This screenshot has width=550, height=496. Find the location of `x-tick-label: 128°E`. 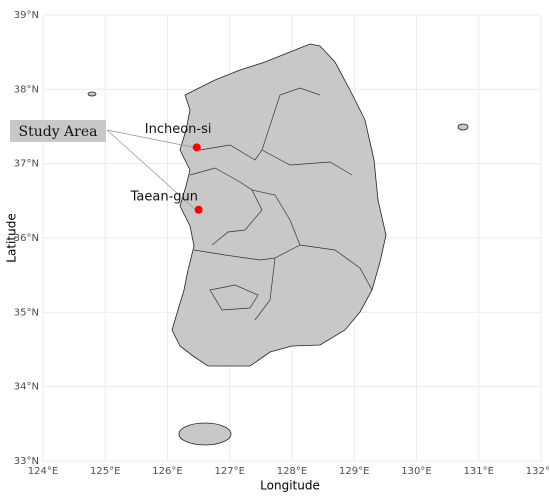

x-tick-label: 128°E is located at coordinates (292, 471).